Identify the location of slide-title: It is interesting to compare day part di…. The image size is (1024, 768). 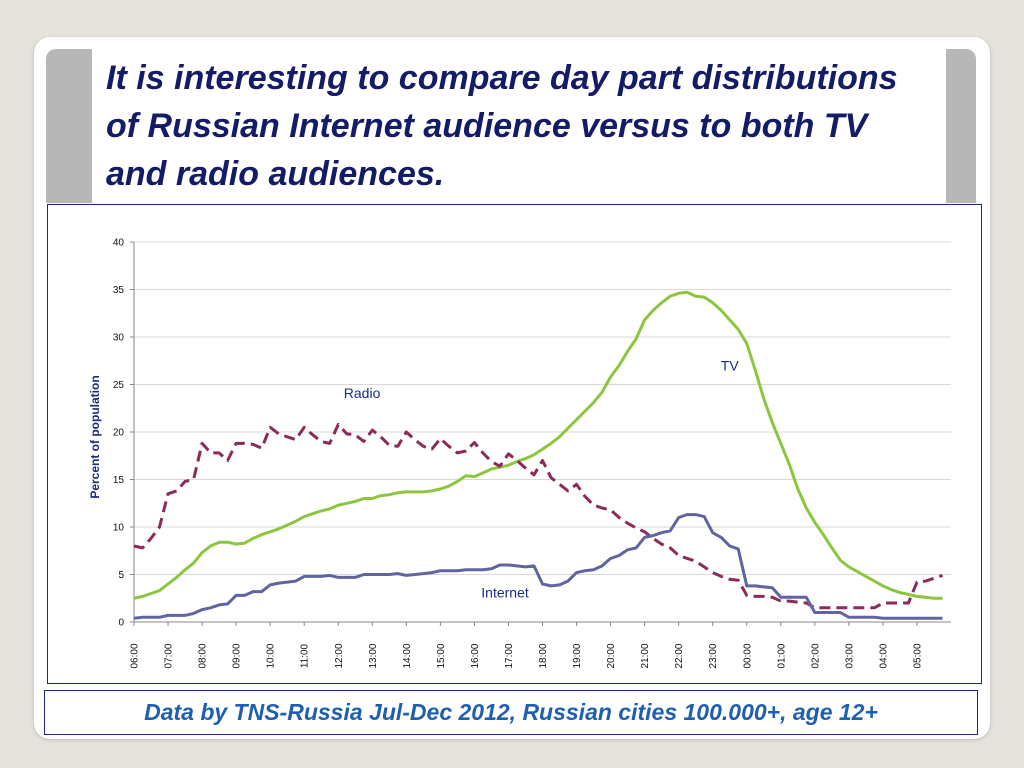
(502, 126).